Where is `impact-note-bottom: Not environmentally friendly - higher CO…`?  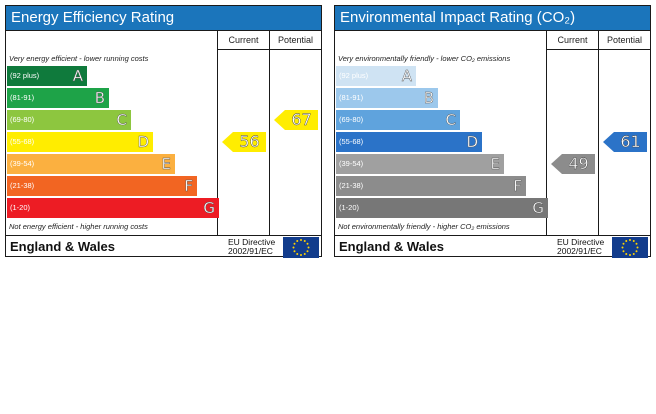 impact-note-bottom: Not environmentally friendly - higher CO… is located at coordinates (424, 226).